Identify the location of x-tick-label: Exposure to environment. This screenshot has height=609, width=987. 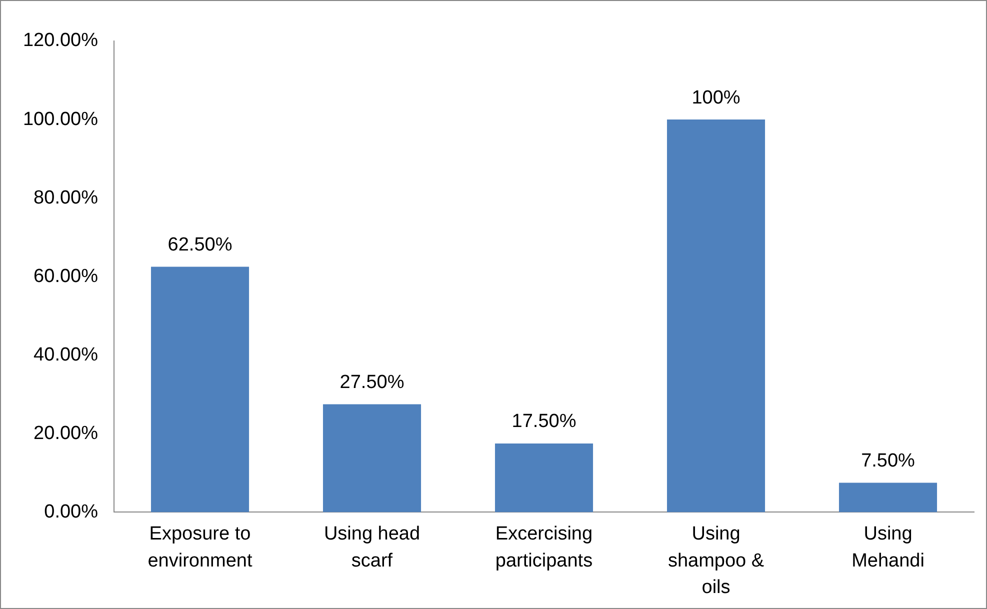
(200, 548).